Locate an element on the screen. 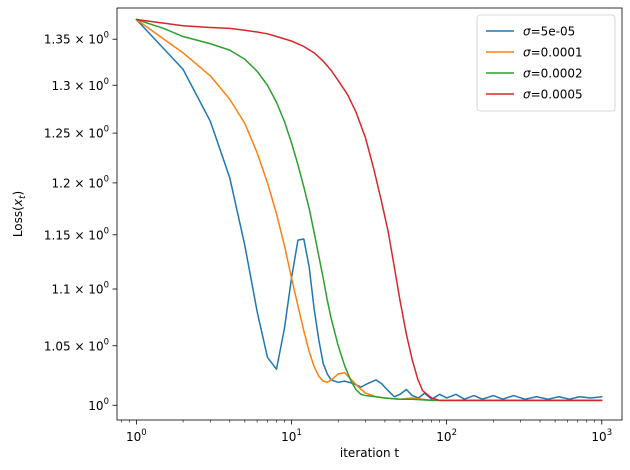 Image resolution: width=630 pixels, height=470 pixels. x-tick-label: 10³ is located at coordinates (601, 436).